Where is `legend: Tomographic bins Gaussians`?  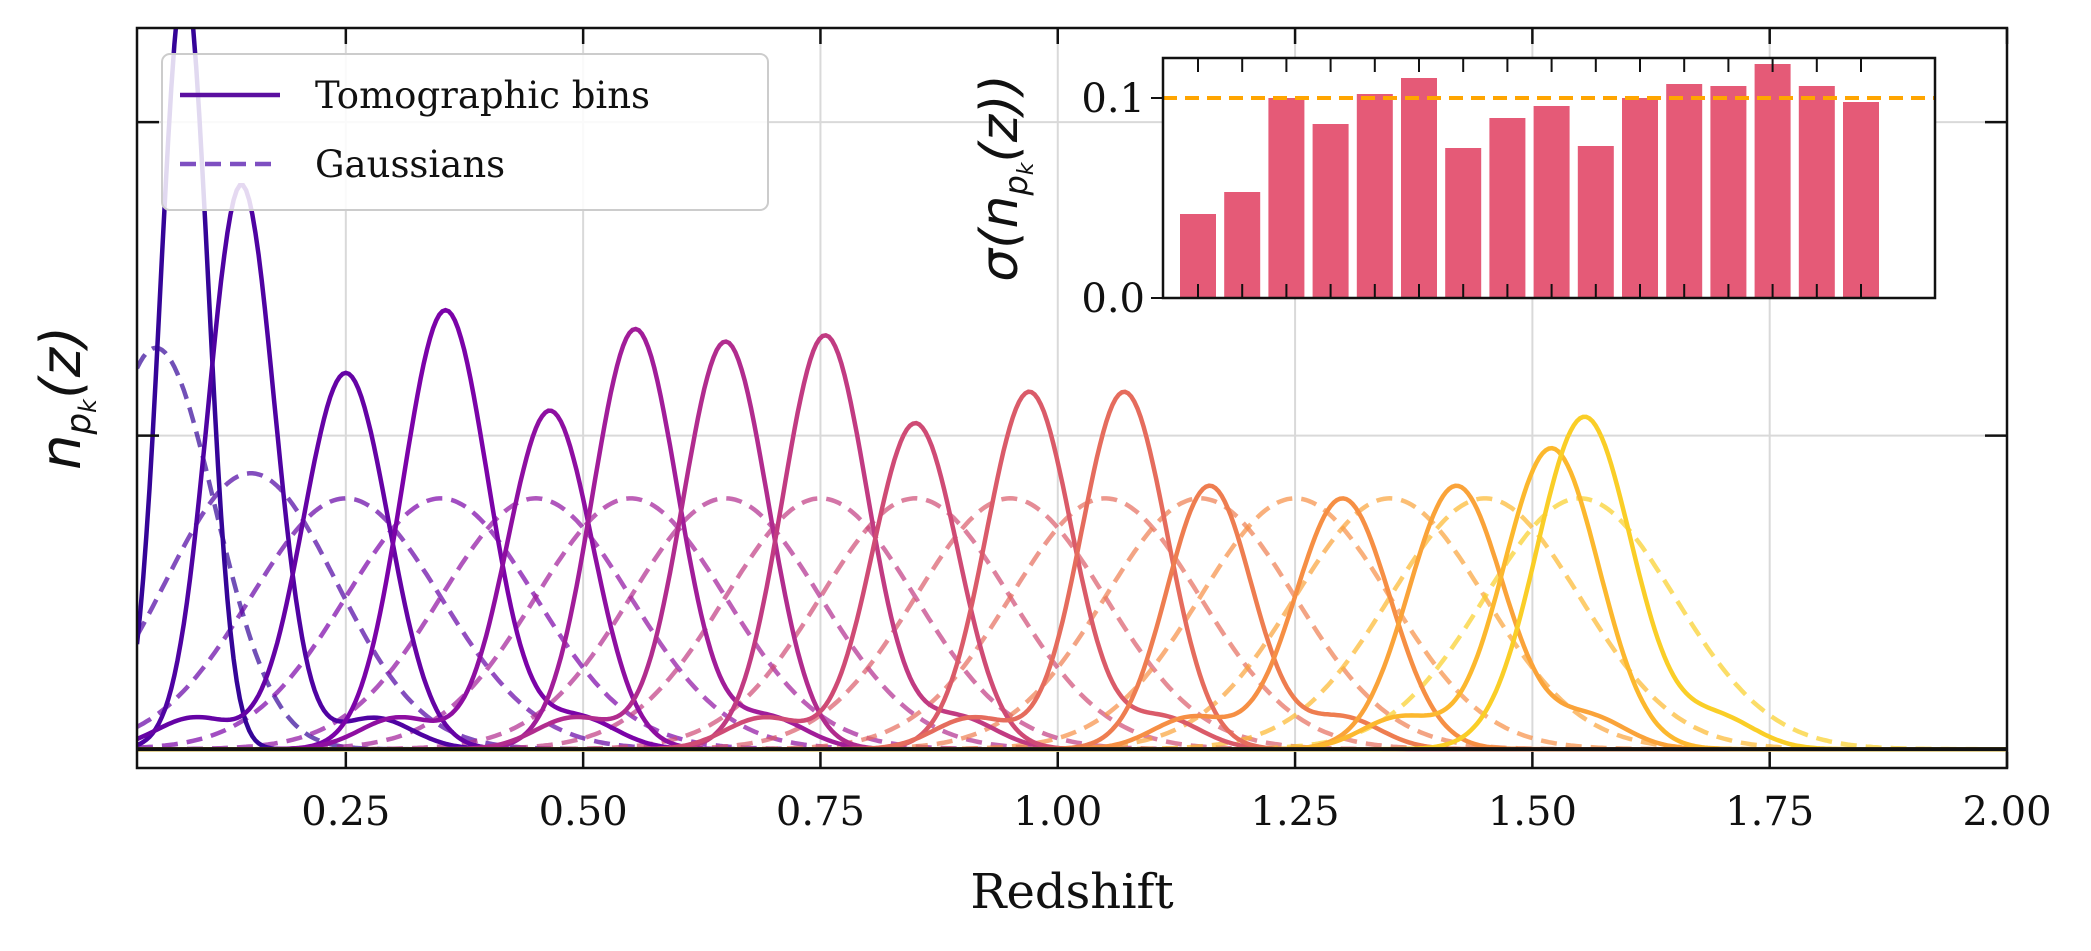
legend: Tomographic bins Gaussians is located at coordinates (465, 132).